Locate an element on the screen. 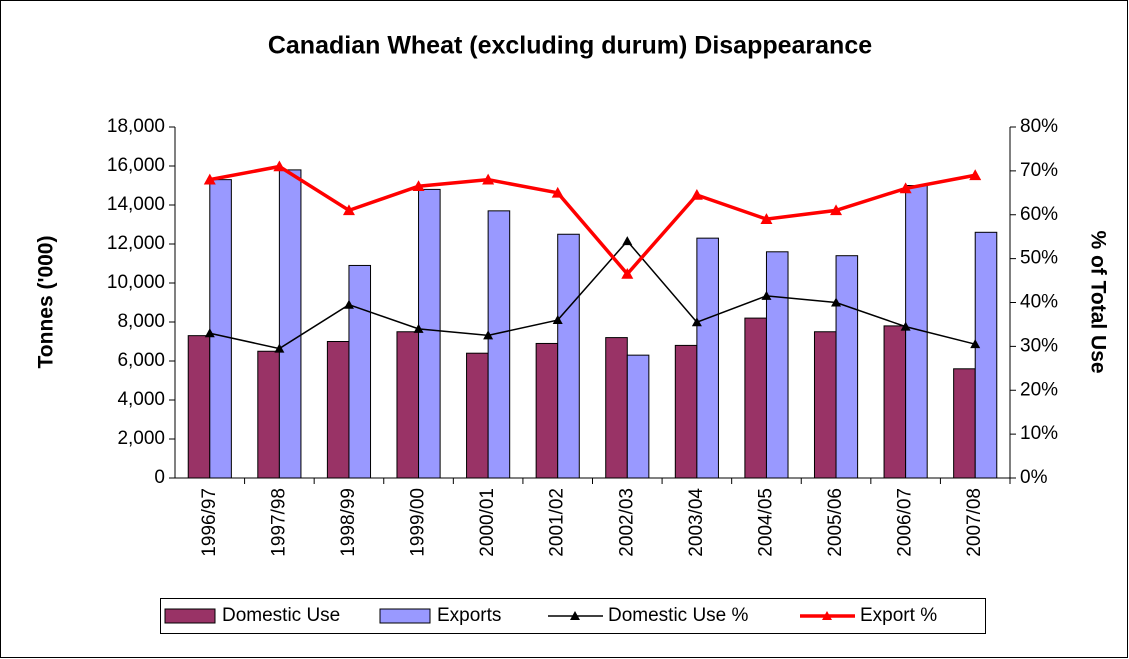  y-tick-label: 0 is located at coordinates (159, 477).